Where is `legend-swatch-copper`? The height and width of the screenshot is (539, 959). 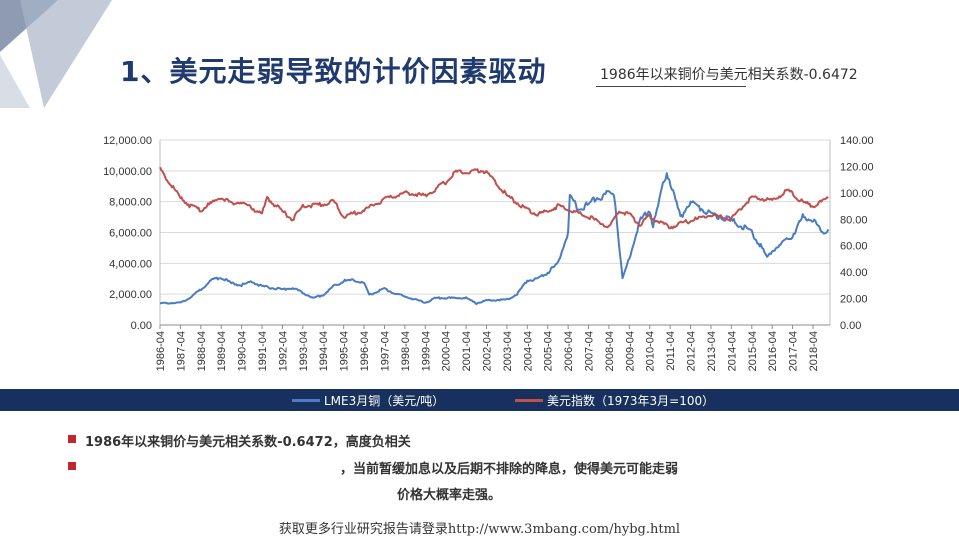 legend-swatch-copper is located at coordinates (306, 400).